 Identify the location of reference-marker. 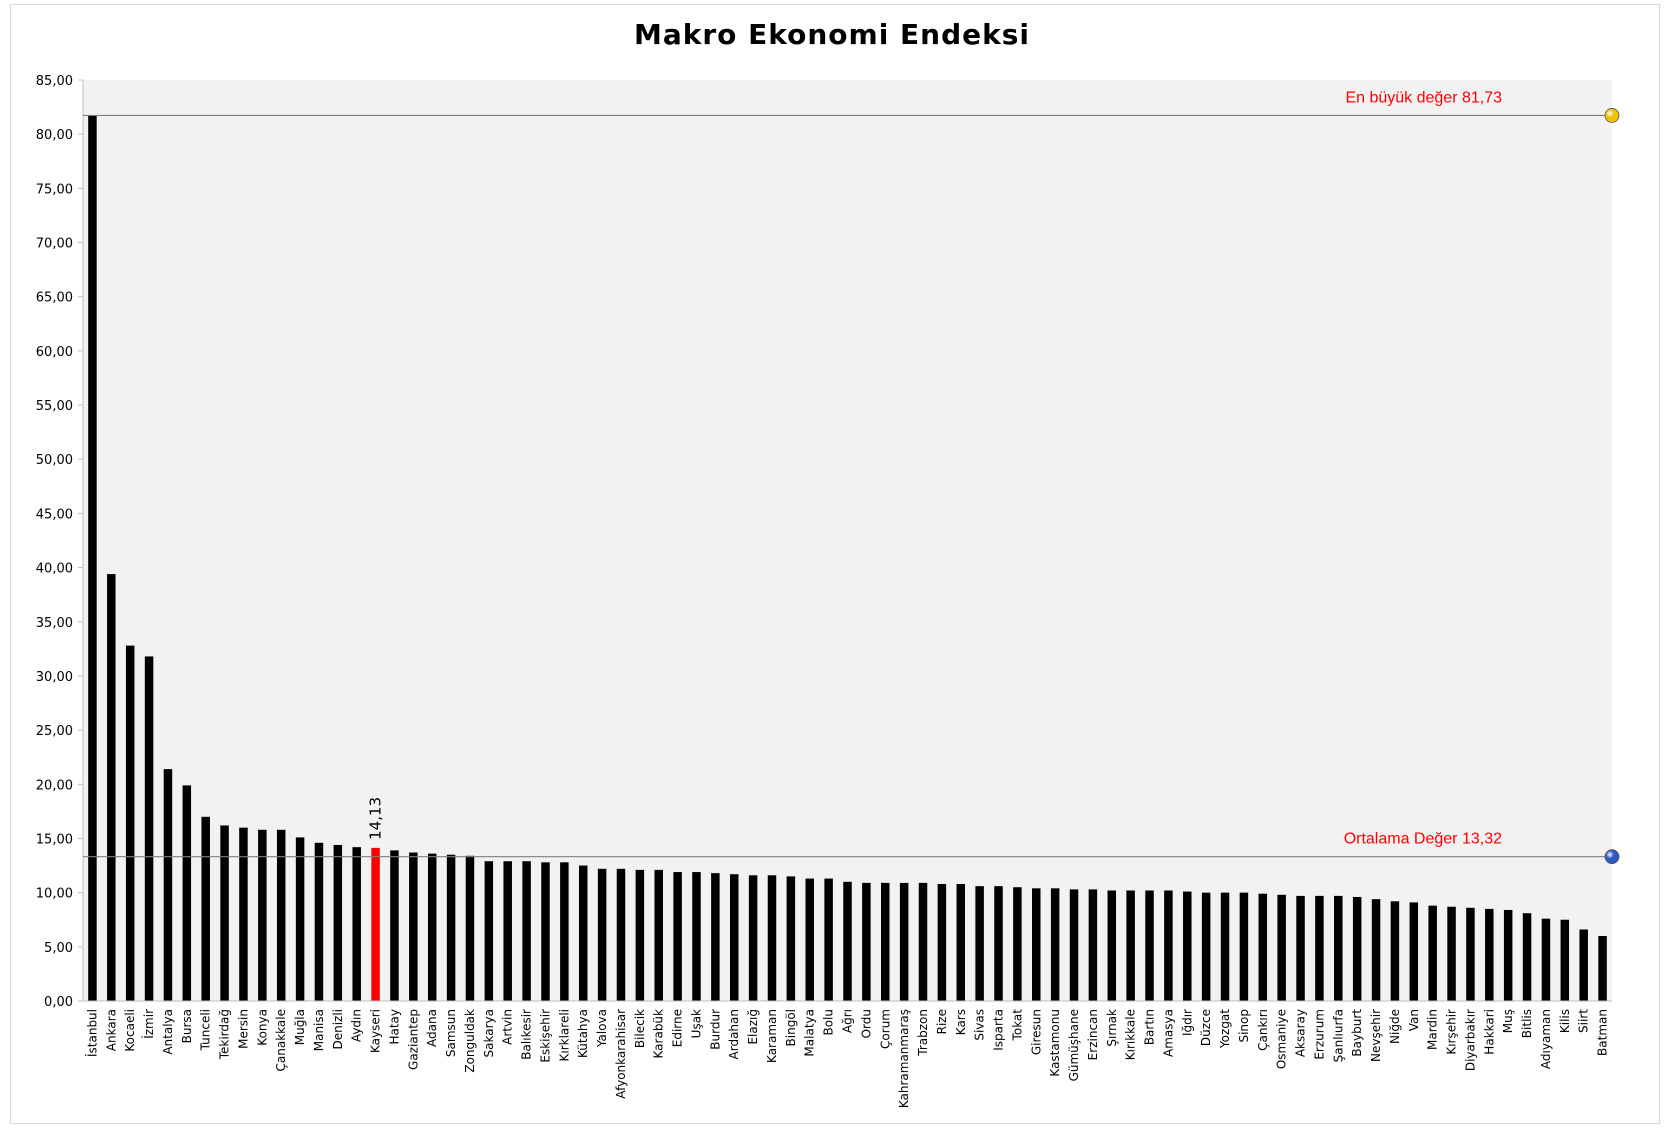
(1612, 115).